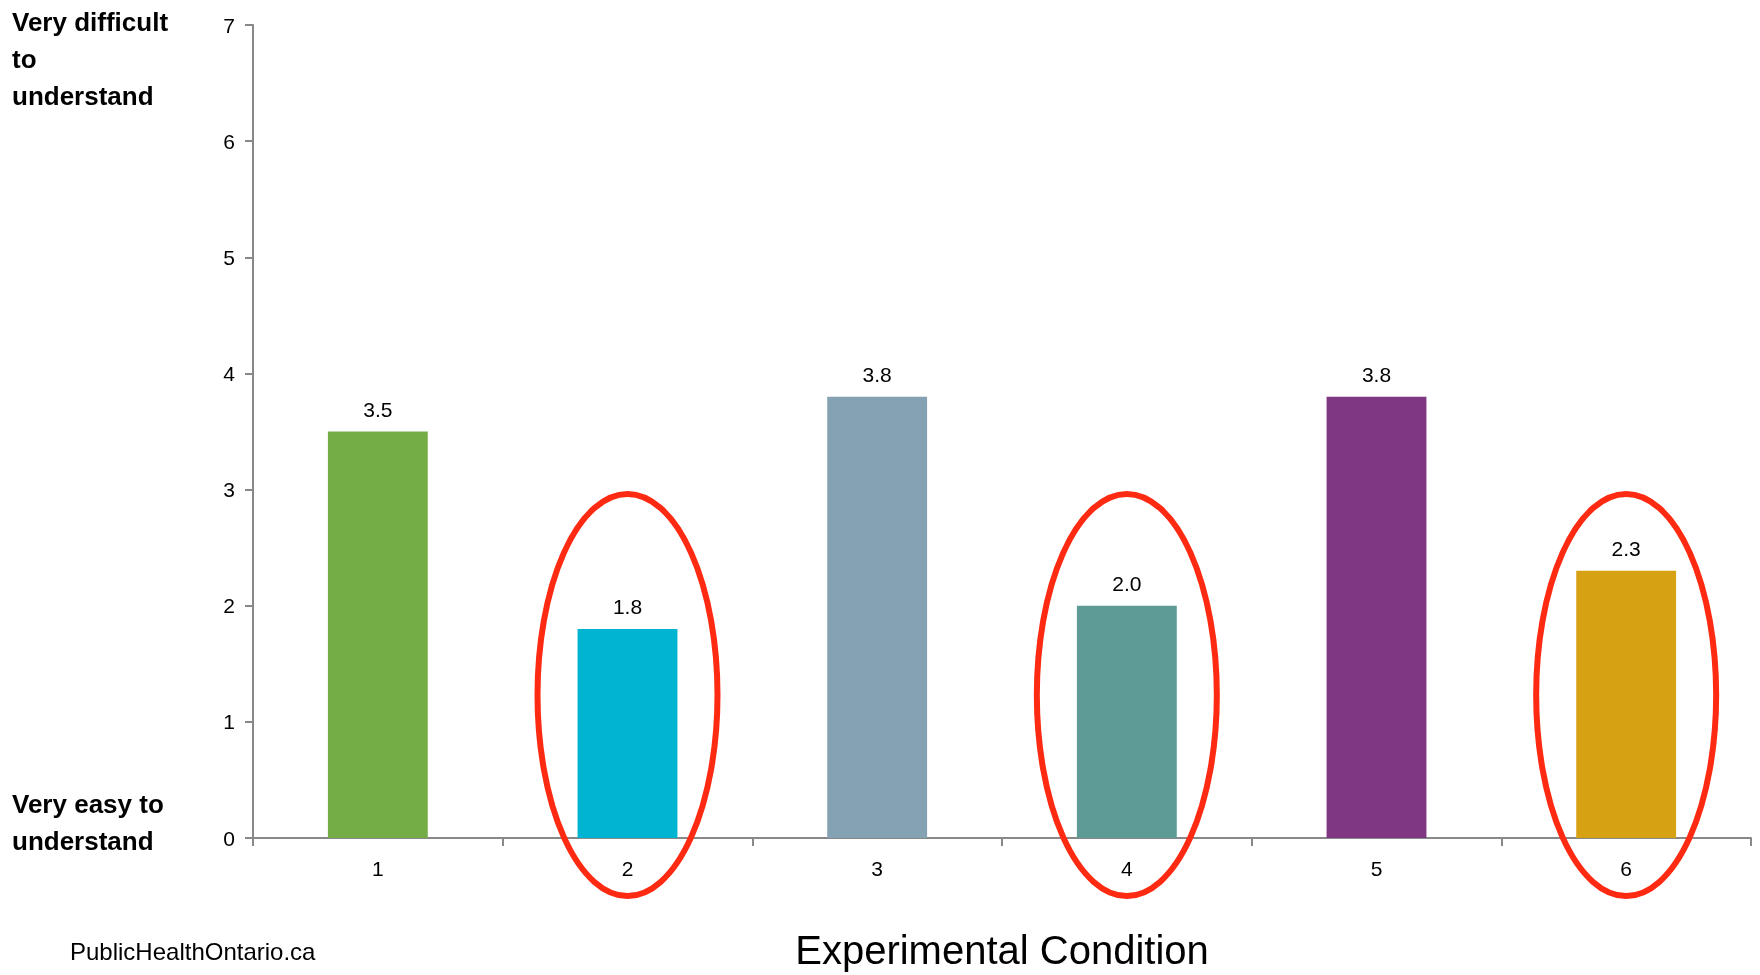 The height and width of the screenshot is (975, 1760). Describe the element at coordinates (193, 952) in the screenshot. I see `text: PublicHealthOntario.ca` at that location.